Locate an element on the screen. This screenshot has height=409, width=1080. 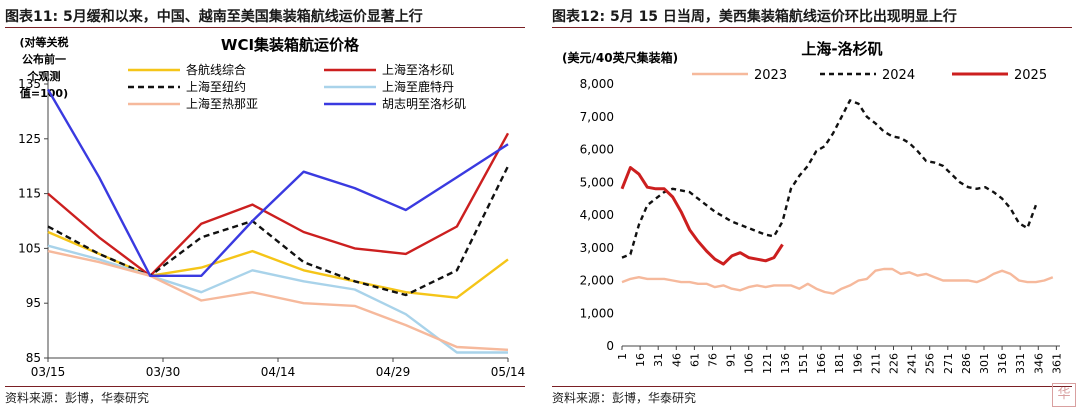
x-tick-label: 04/29 is located at coordinates (393, 372).